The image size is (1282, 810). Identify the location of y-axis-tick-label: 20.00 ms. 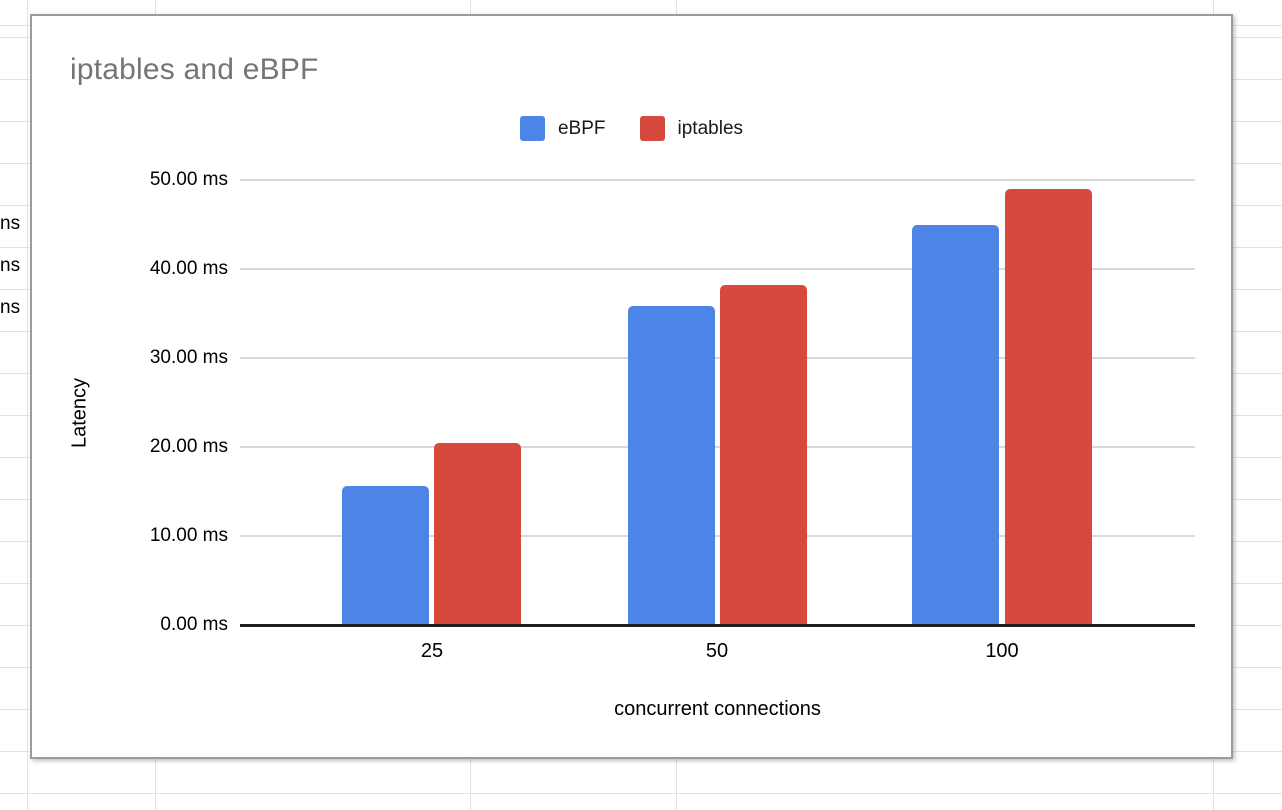
(188, 446).